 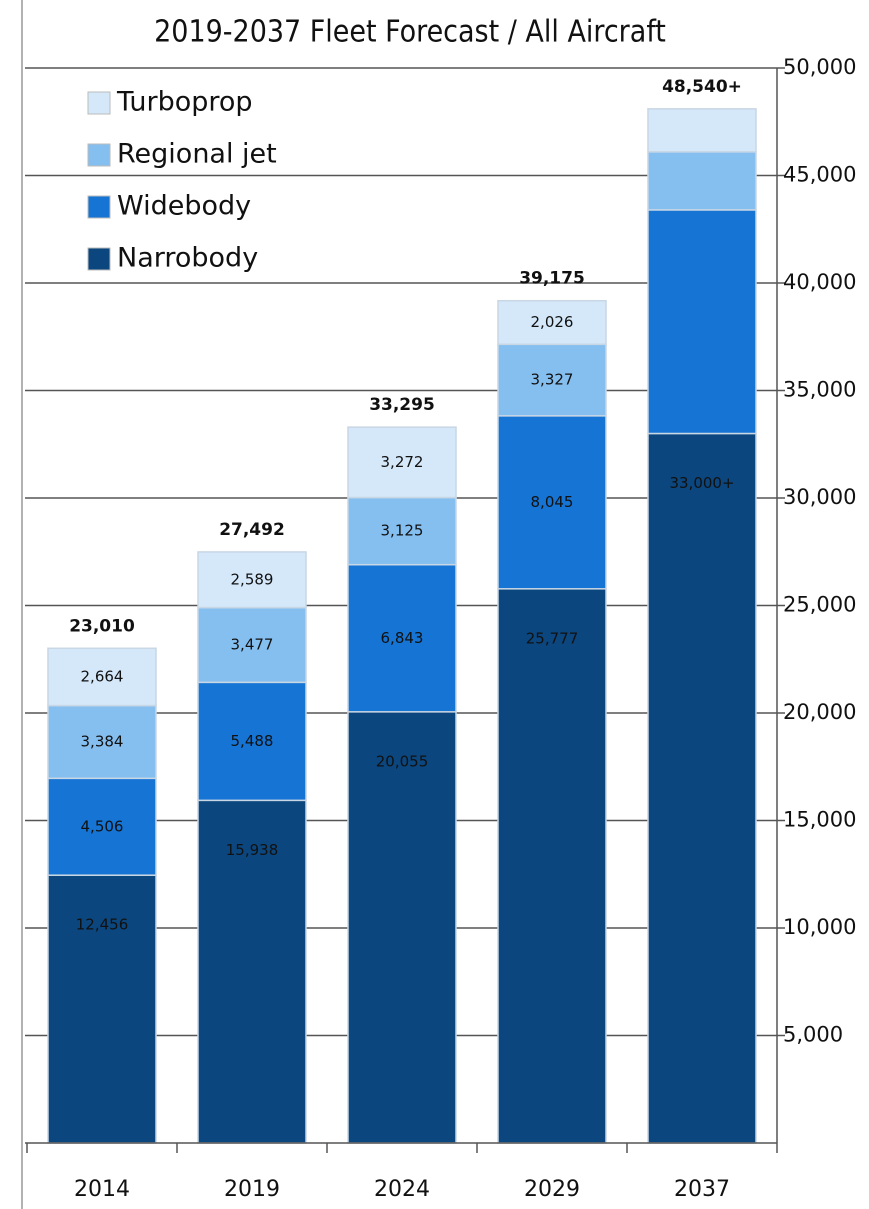 What do you see at coordinates (402, 1189) in the screenshot?
I see `x-tick-label: 2024` at bounding box center [402, 1189].